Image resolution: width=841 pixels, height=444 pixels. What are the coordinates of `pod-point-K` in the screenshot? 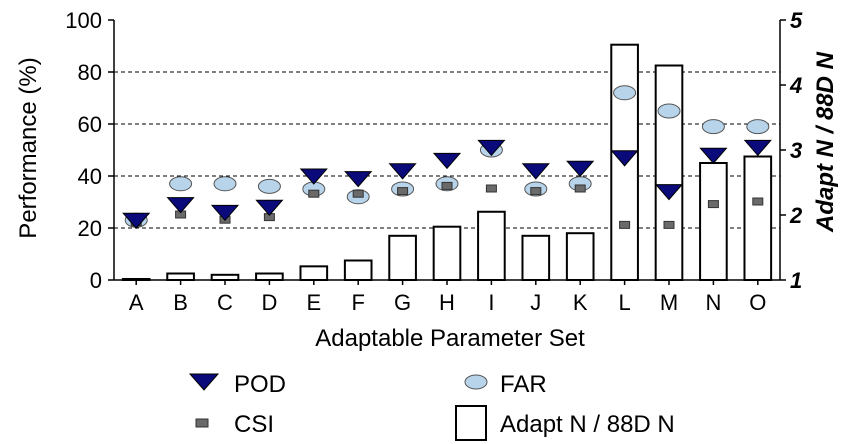 It's located at (580, 168).